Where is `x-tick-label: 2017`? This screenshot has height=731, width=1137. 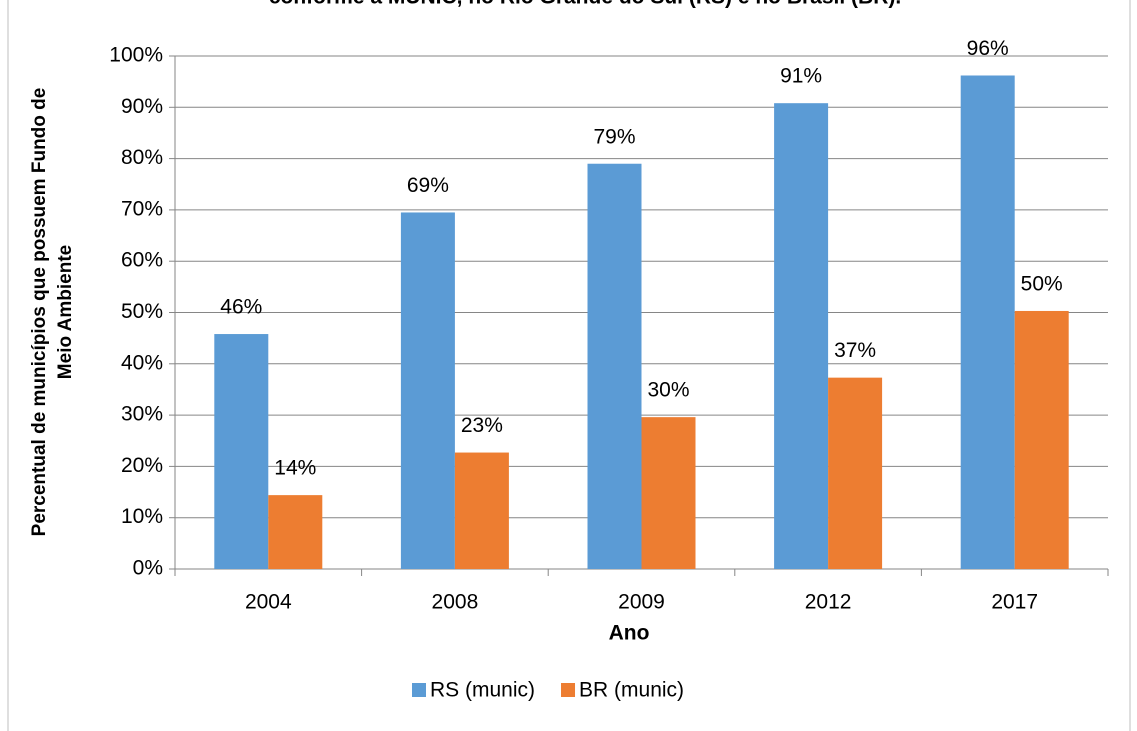 x-tick-label: 2017 is located at coordinates (1014, 602).